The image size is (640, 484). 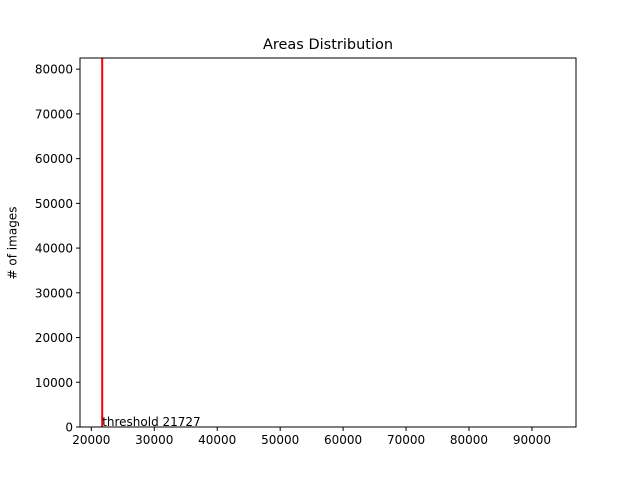 I want to click on x-tick-label: 80000, so click(x=469, y=440).